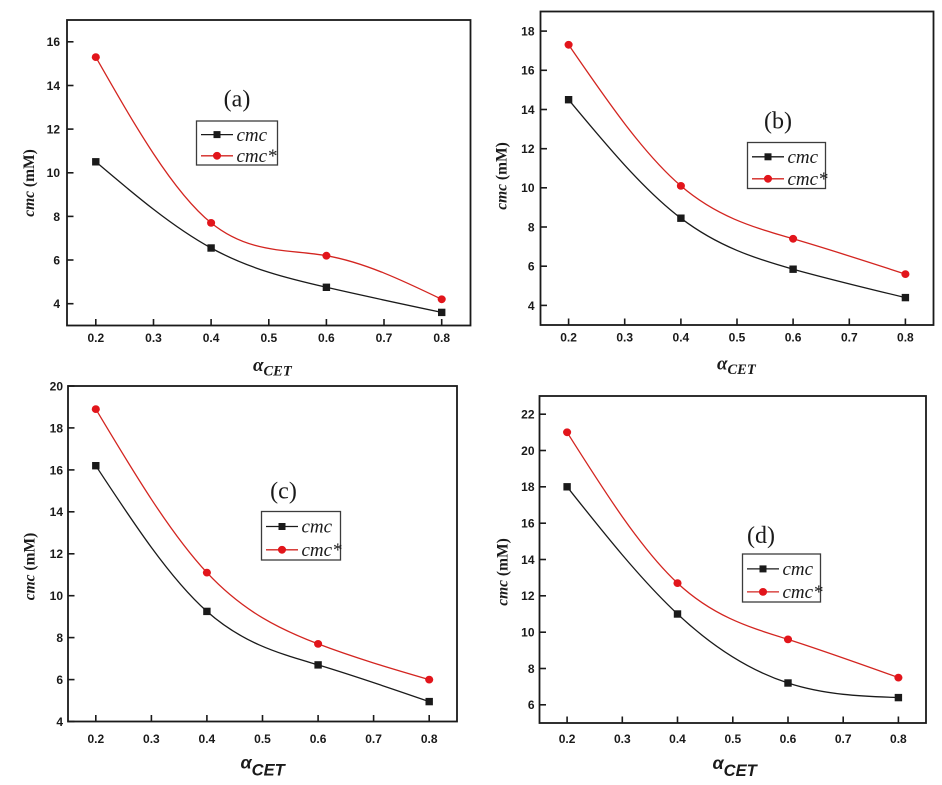 The height and width of the screenshot is (785, 942). What do you see at coordinates (283, 492) in the screenshot?
I see `svg-text: (c)` at bounding box center [283, 492].